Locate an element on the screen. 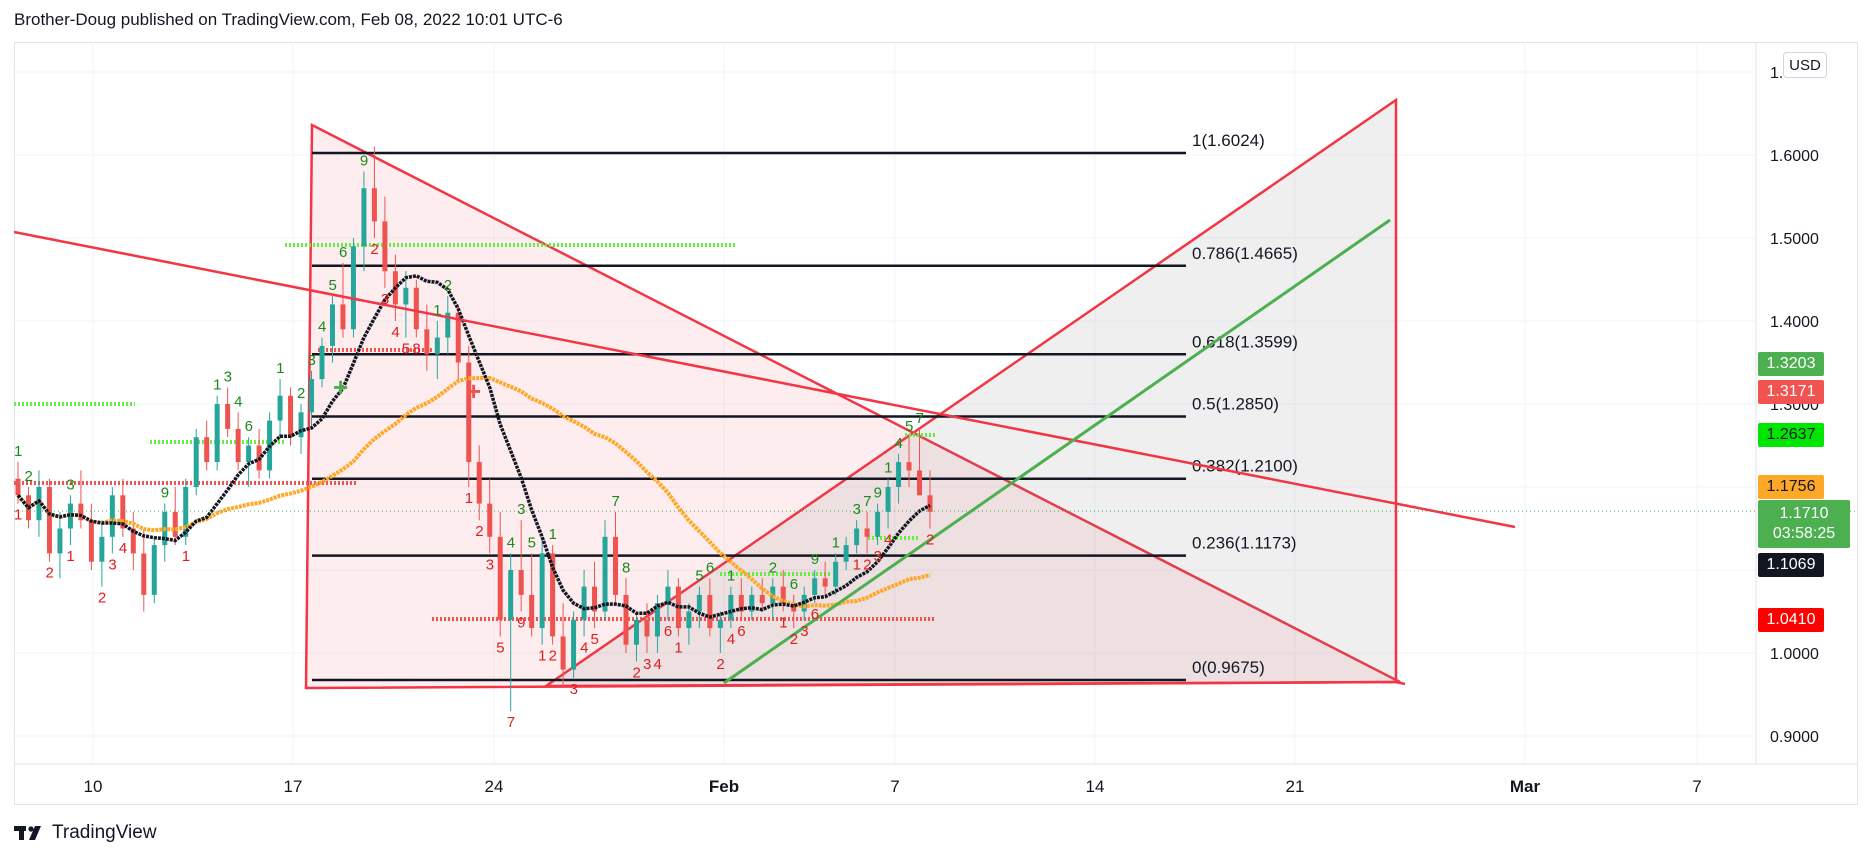 This screenshot has height=860, width=1872. fib-level-label: 0.5(1.2850) is located at coordinates (1235, 403).